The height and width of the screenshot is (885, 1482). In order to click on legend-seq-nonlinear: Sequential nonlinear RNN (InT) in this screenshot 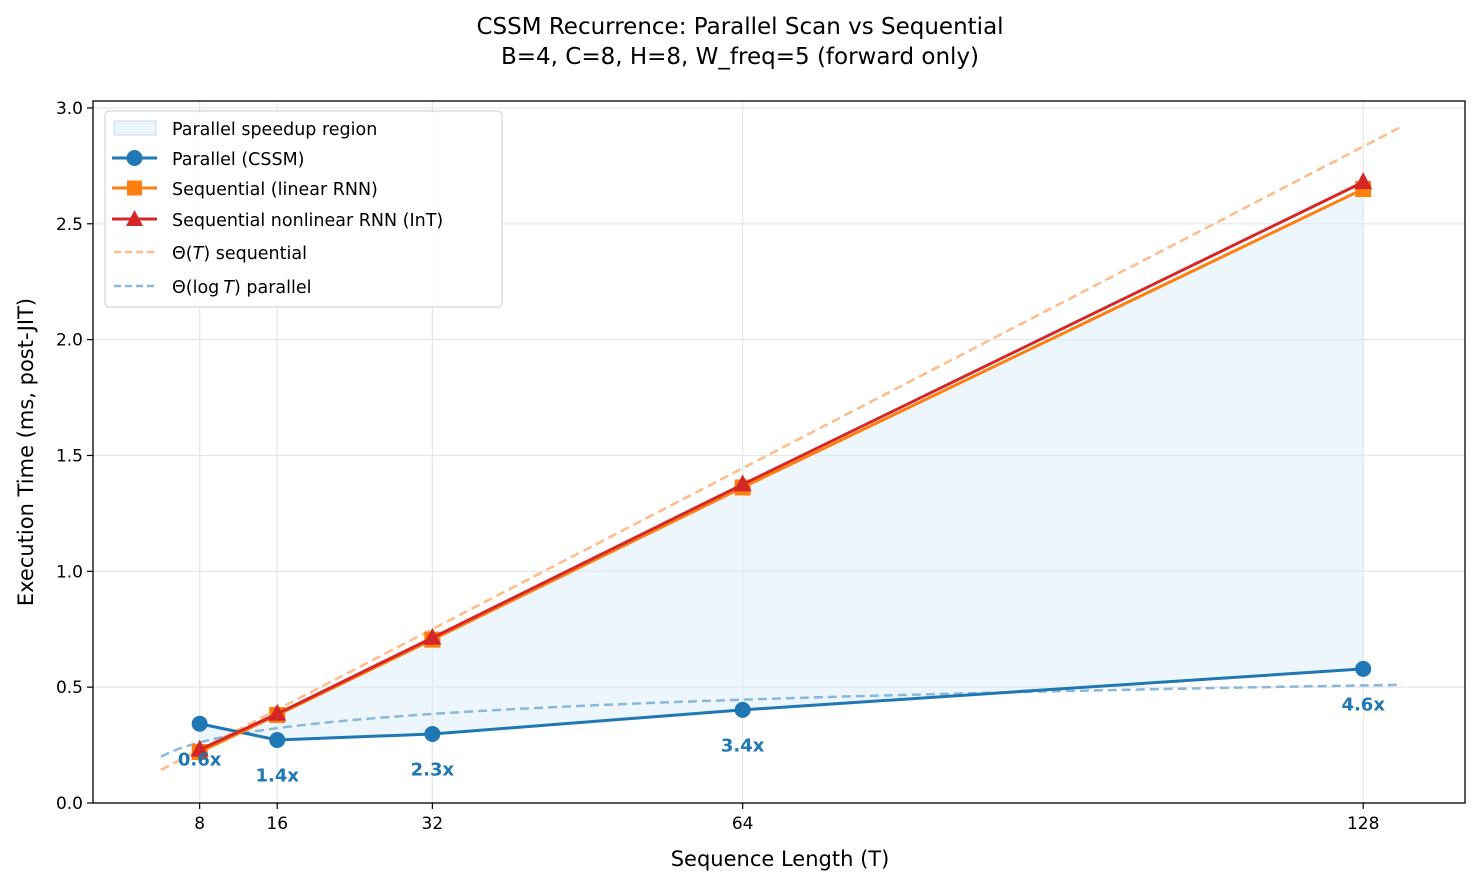, I will do `click(307, 221)`.